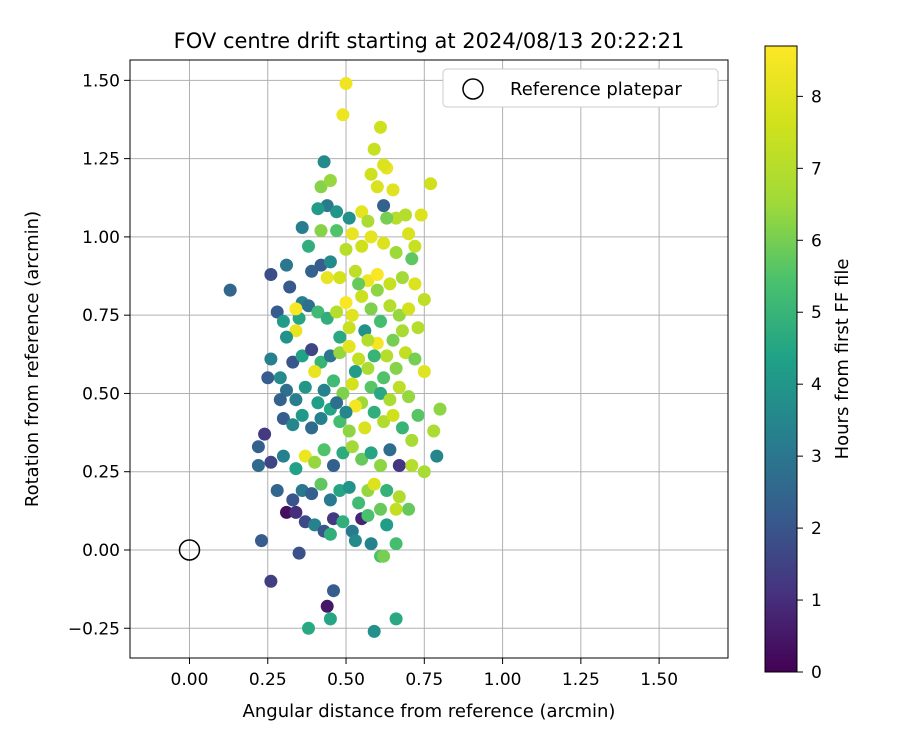  I want to click on x-tick-label: 0.50, so click(346, 680).